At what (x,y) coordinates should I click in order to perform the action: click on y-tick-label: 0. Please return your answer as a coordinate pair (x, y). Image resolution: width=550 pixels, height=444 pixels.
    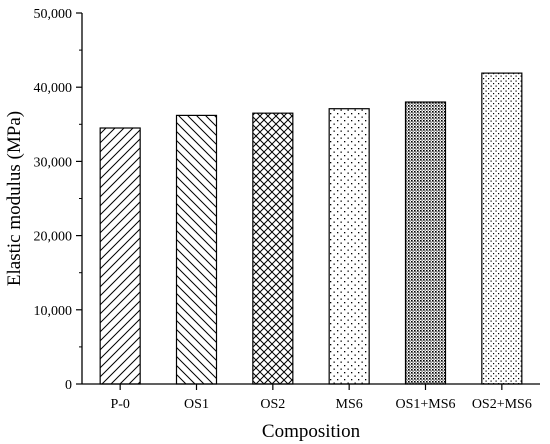
    Looking at the image, I should click on (68, 385).